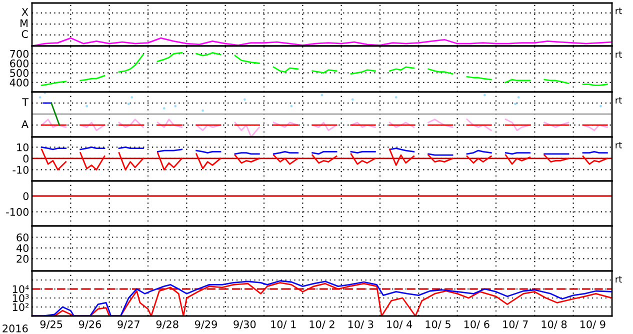  What do you see at coordinates (245, 325) in the screenshot?
I see `x-tick-label: 9/30` at bounding box center [245, 325].